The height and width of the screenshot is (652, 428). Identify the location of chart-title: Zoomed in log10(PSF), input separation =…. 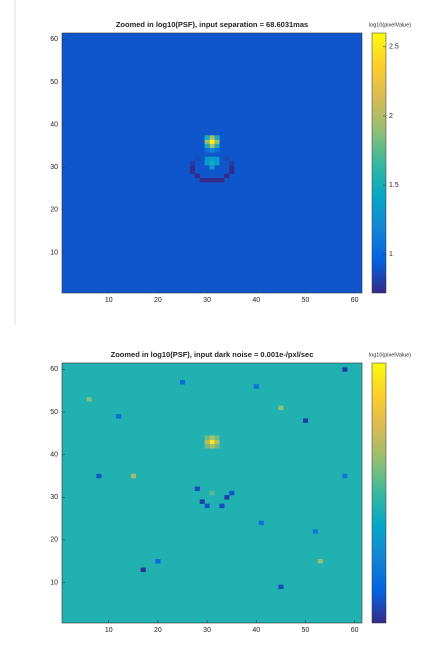
(212, 24).